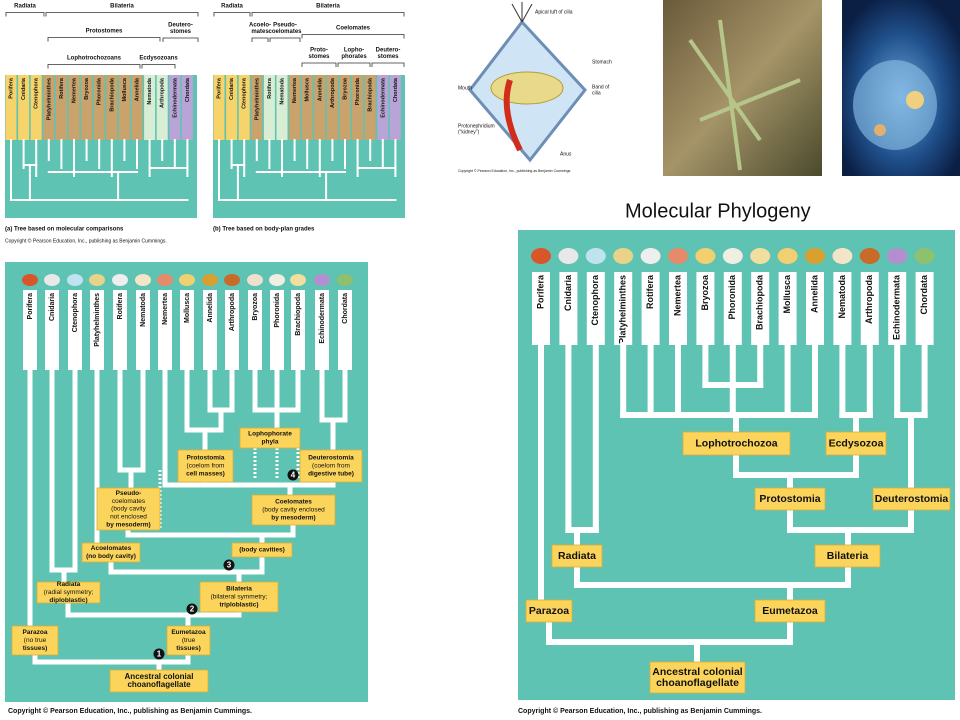 Image resolution: width=960 pixels, height=720 pixels. What do you see at coordinates (345, 88) in the screenshot?
I see `taxon-label: Bryozoa` at bounding box center [345, 88].